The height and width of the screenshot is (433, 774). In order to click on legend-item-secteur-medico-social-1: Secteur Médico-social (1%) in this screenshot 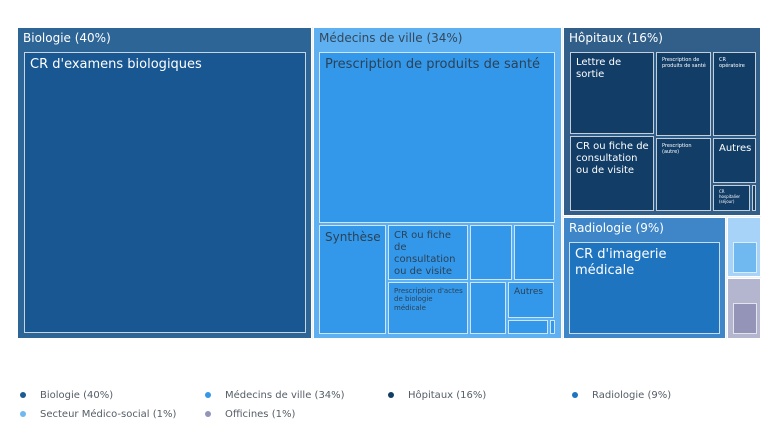, I will do `click(98, 414)`.